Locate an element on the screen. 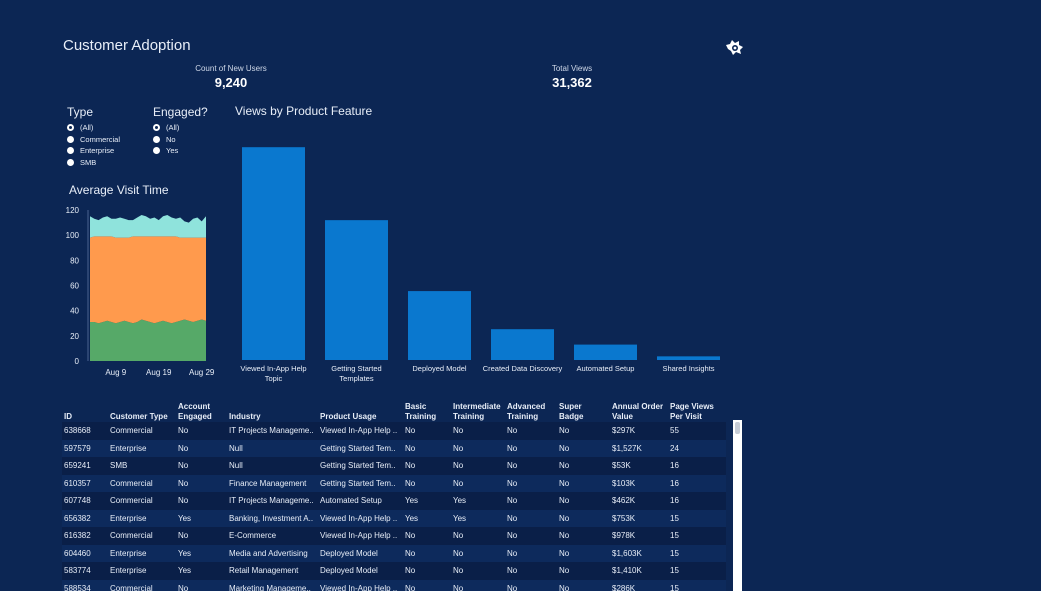 The width and height of the screenshot is (1041, 591). type-filter: Type (All) Commercial Enterprise SMB is located at coordinates (93, 136).